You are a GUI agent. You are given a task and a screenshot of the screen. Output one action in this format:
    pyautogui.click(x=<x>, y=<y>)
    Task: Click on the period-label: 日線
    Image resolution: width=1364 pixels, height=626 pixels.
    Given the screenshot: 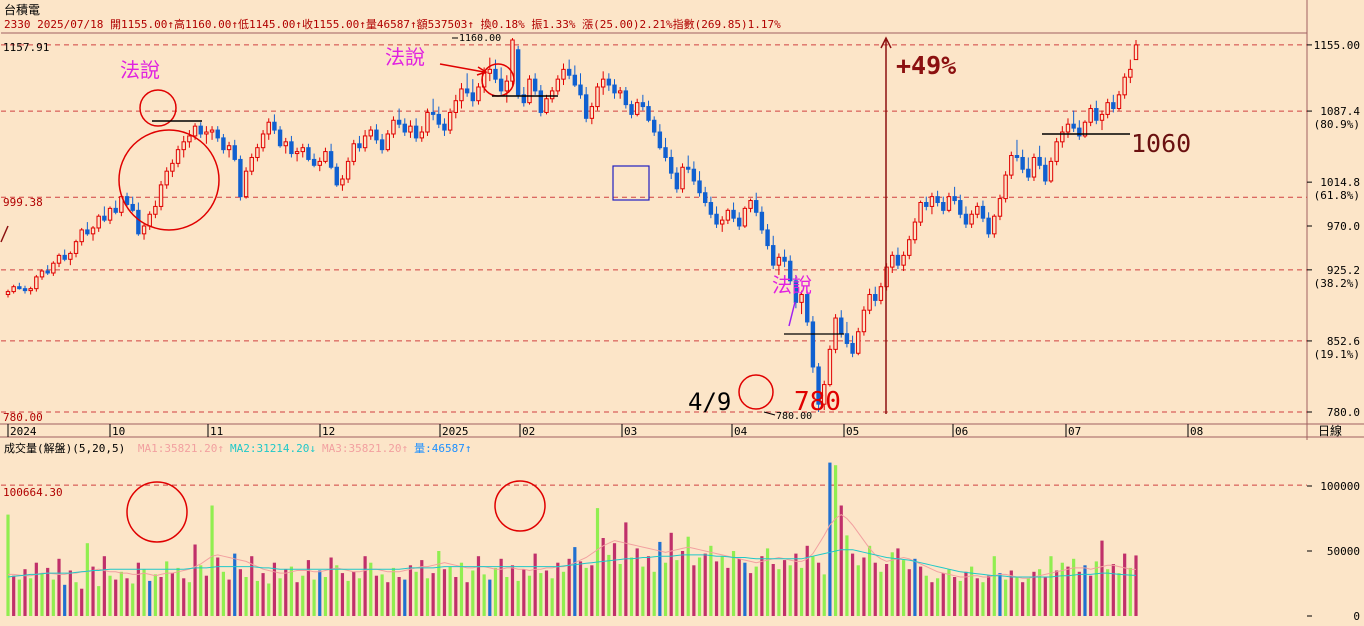 What is the action you would take?
    pyautogui.click(x=1330, y=430)
    